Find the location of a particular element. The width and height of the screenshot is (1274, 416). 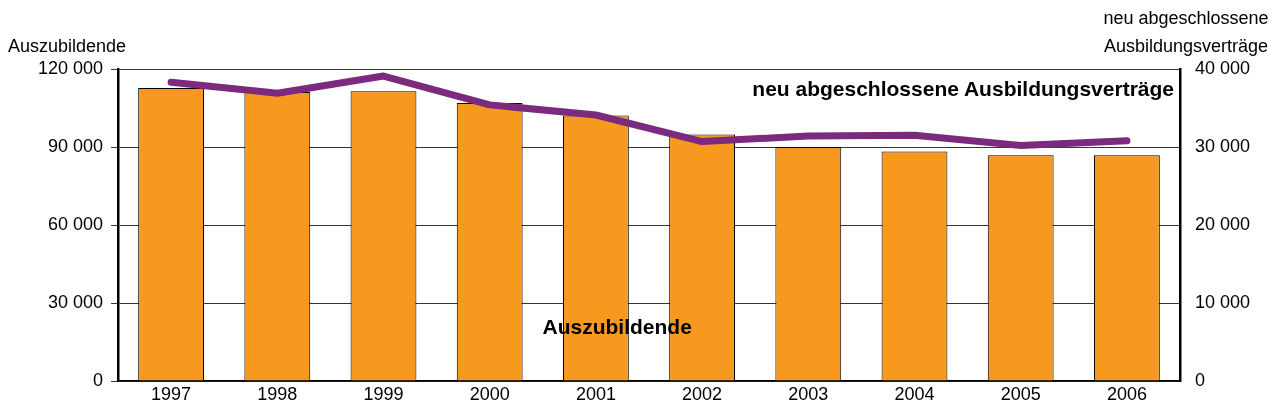

y2-tick-label: 20 000 is located at coordinates (1223, 223).